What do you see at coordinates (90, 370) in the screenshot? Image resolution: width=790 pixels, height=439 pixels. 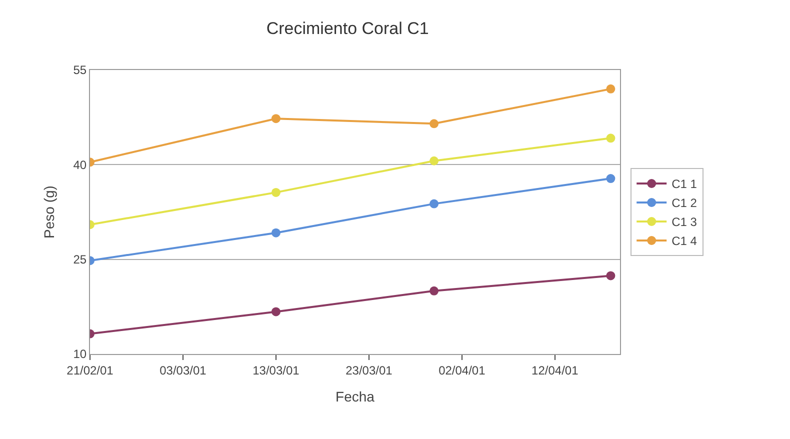 I see `x-tick-label: 21/02/01` at bounding box center [90, 370].